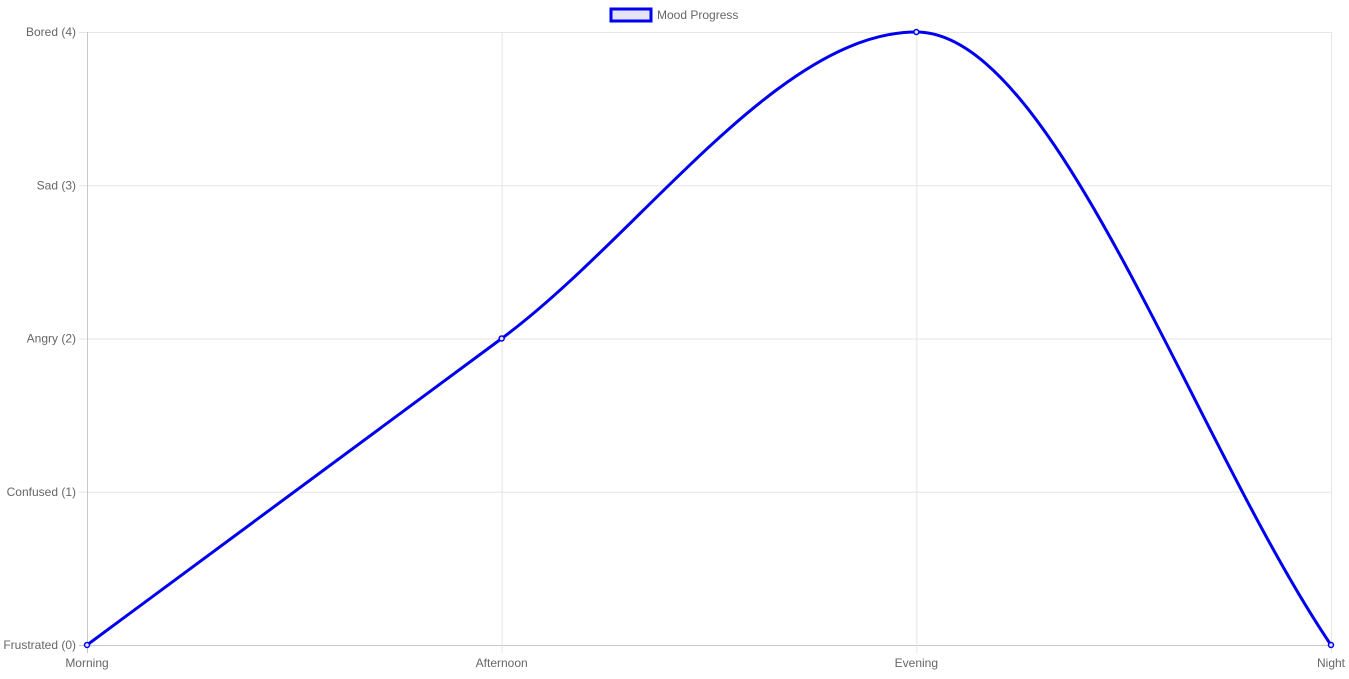  What do you see at coordinates (502, 663) in the screenshot?
I see `x-tick-label: Afternoon` at bounding box center [502, 663].